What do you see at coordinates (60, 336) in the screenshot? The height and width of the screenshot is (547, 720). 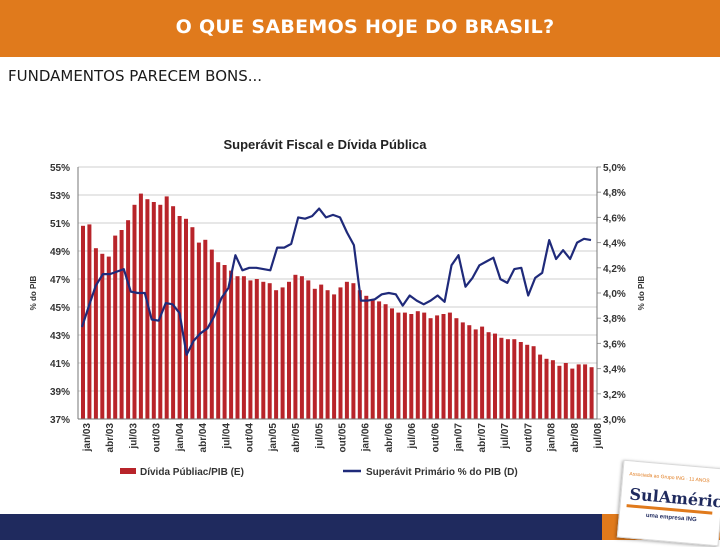 I see `left-tick-label: 43%` at bounding box center [60, 336].